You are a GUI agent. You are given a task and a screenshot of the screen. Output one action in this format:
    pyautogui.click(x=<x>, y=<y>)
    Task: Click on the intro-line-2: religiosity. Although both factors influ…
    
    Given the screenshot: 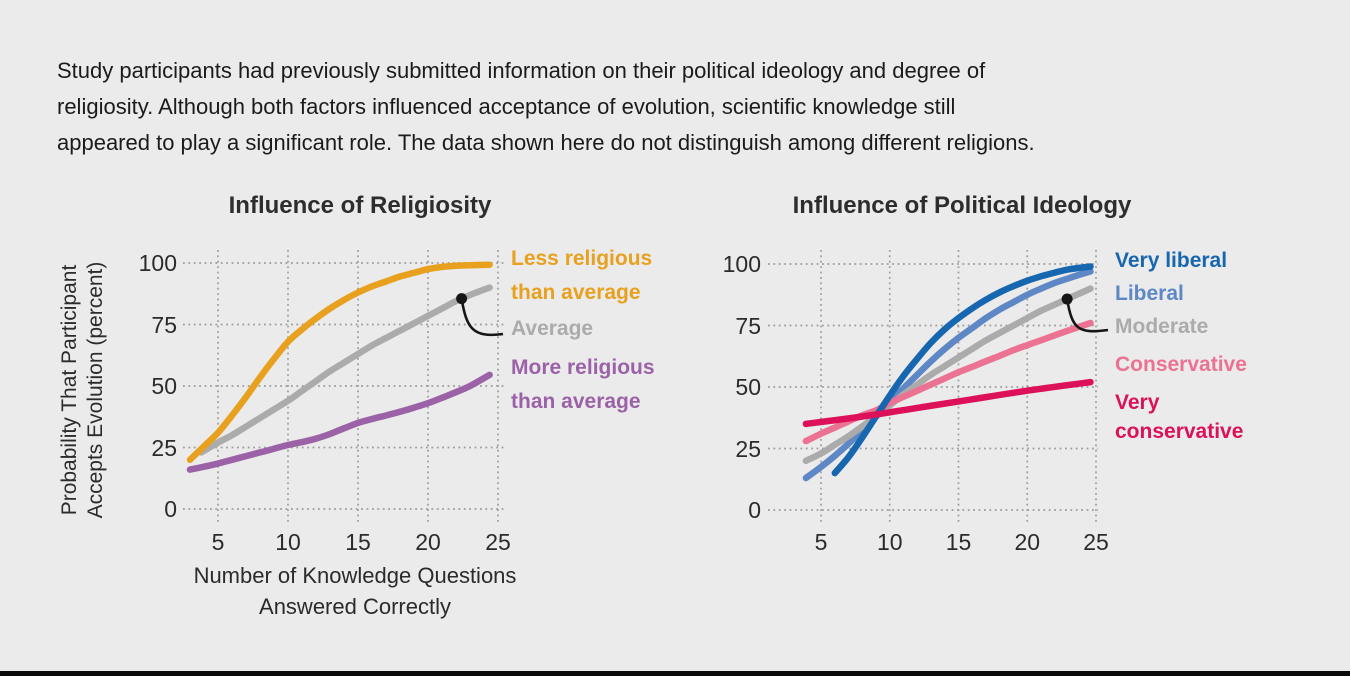 What is the action you would take?
    pyautogui.click(x=506, y=106)
    